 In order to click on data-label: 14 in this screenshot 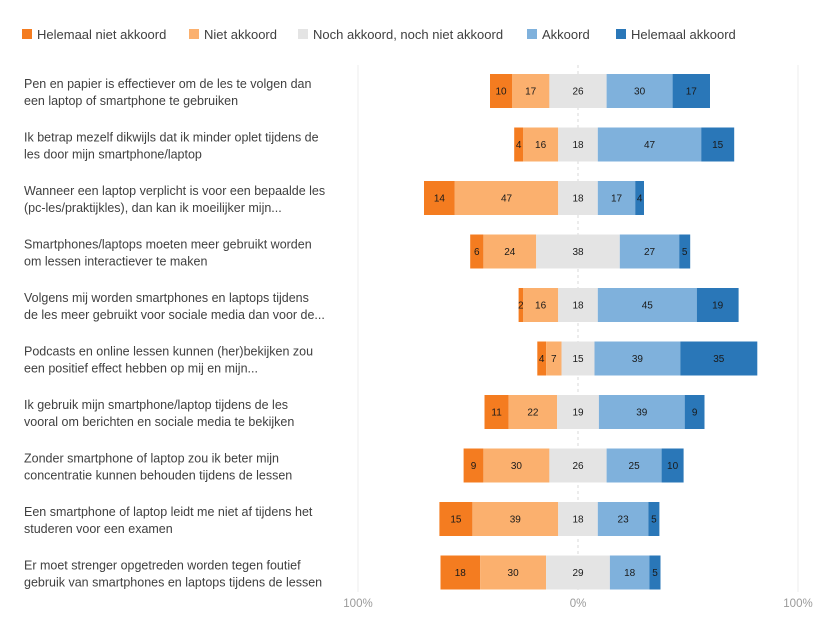, I will do `click(440, 199)`.